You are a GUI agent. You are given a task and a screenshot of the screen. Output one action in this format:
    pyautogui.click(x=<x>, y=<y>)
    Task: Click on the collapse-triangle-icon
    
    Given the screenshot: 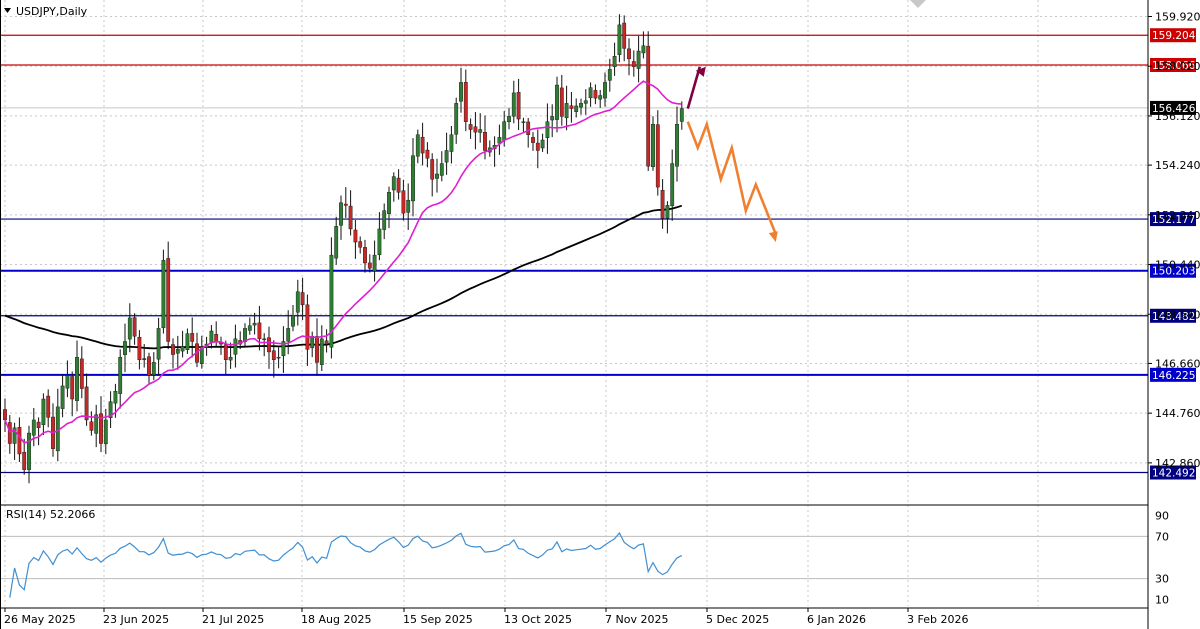 What is the action you would take?
    pyautogui.click(x=7, y=10)
    